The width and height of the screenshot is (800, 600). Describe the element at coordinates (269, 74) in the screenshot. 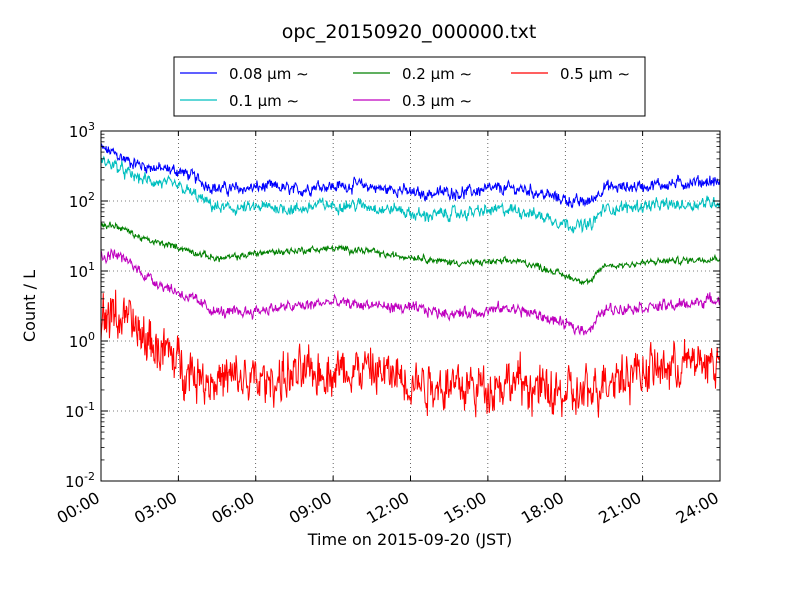

I see `legend-label: 0.08 μm ∼` at that location.